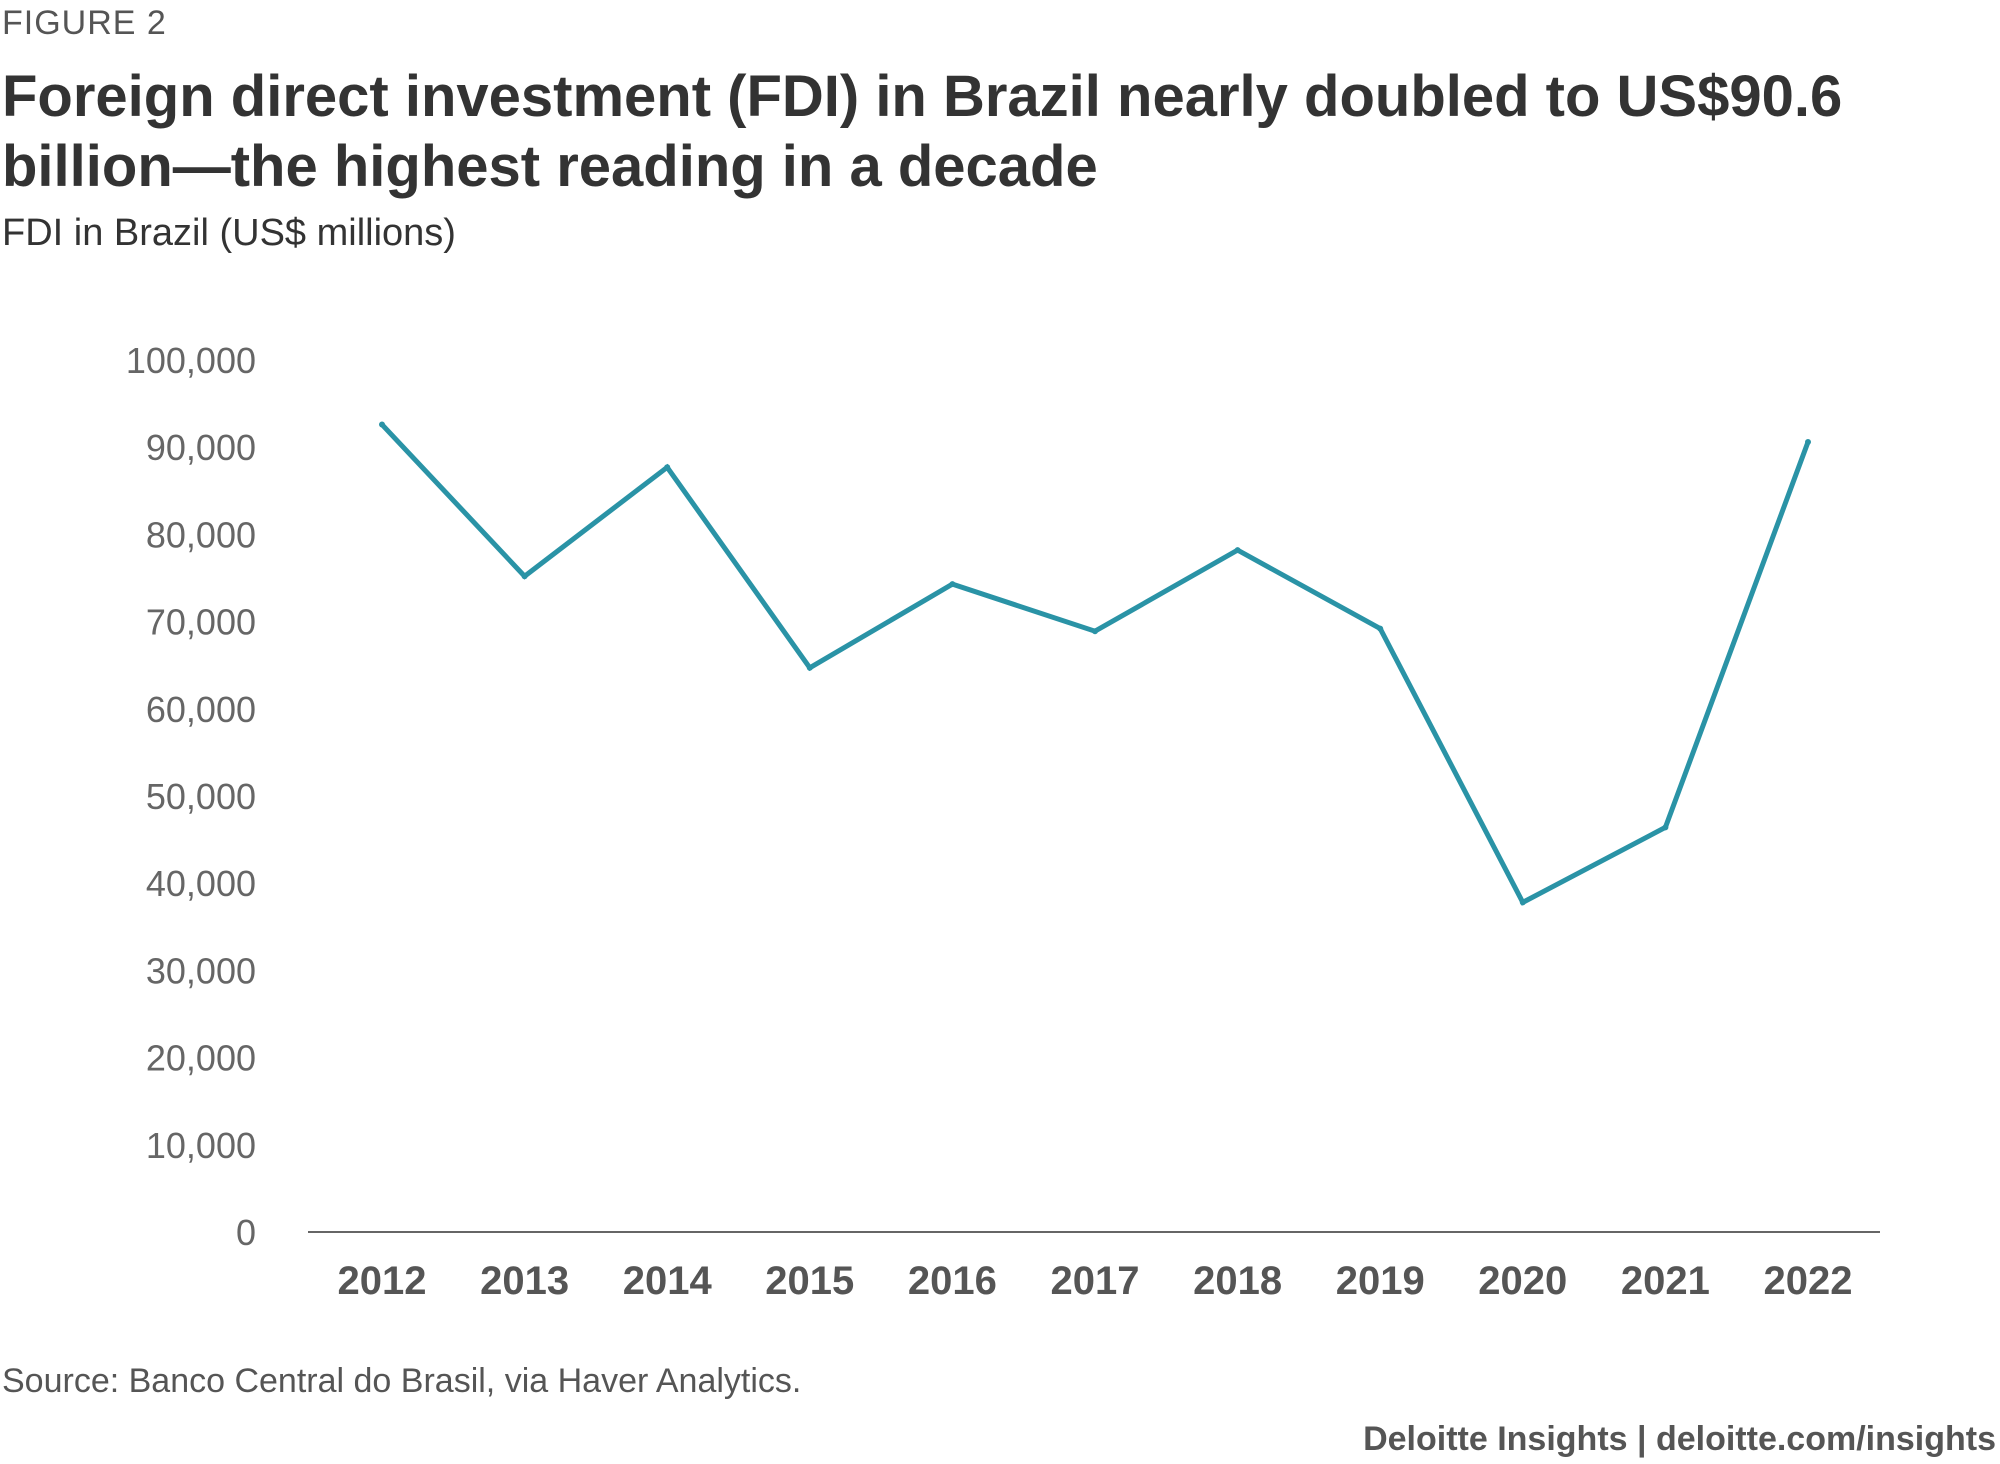  What do you see at coordinates (1522, 1281) in the screenshot?
I see `x-tick-label: 2020` at bounding box center [1522, 1281].